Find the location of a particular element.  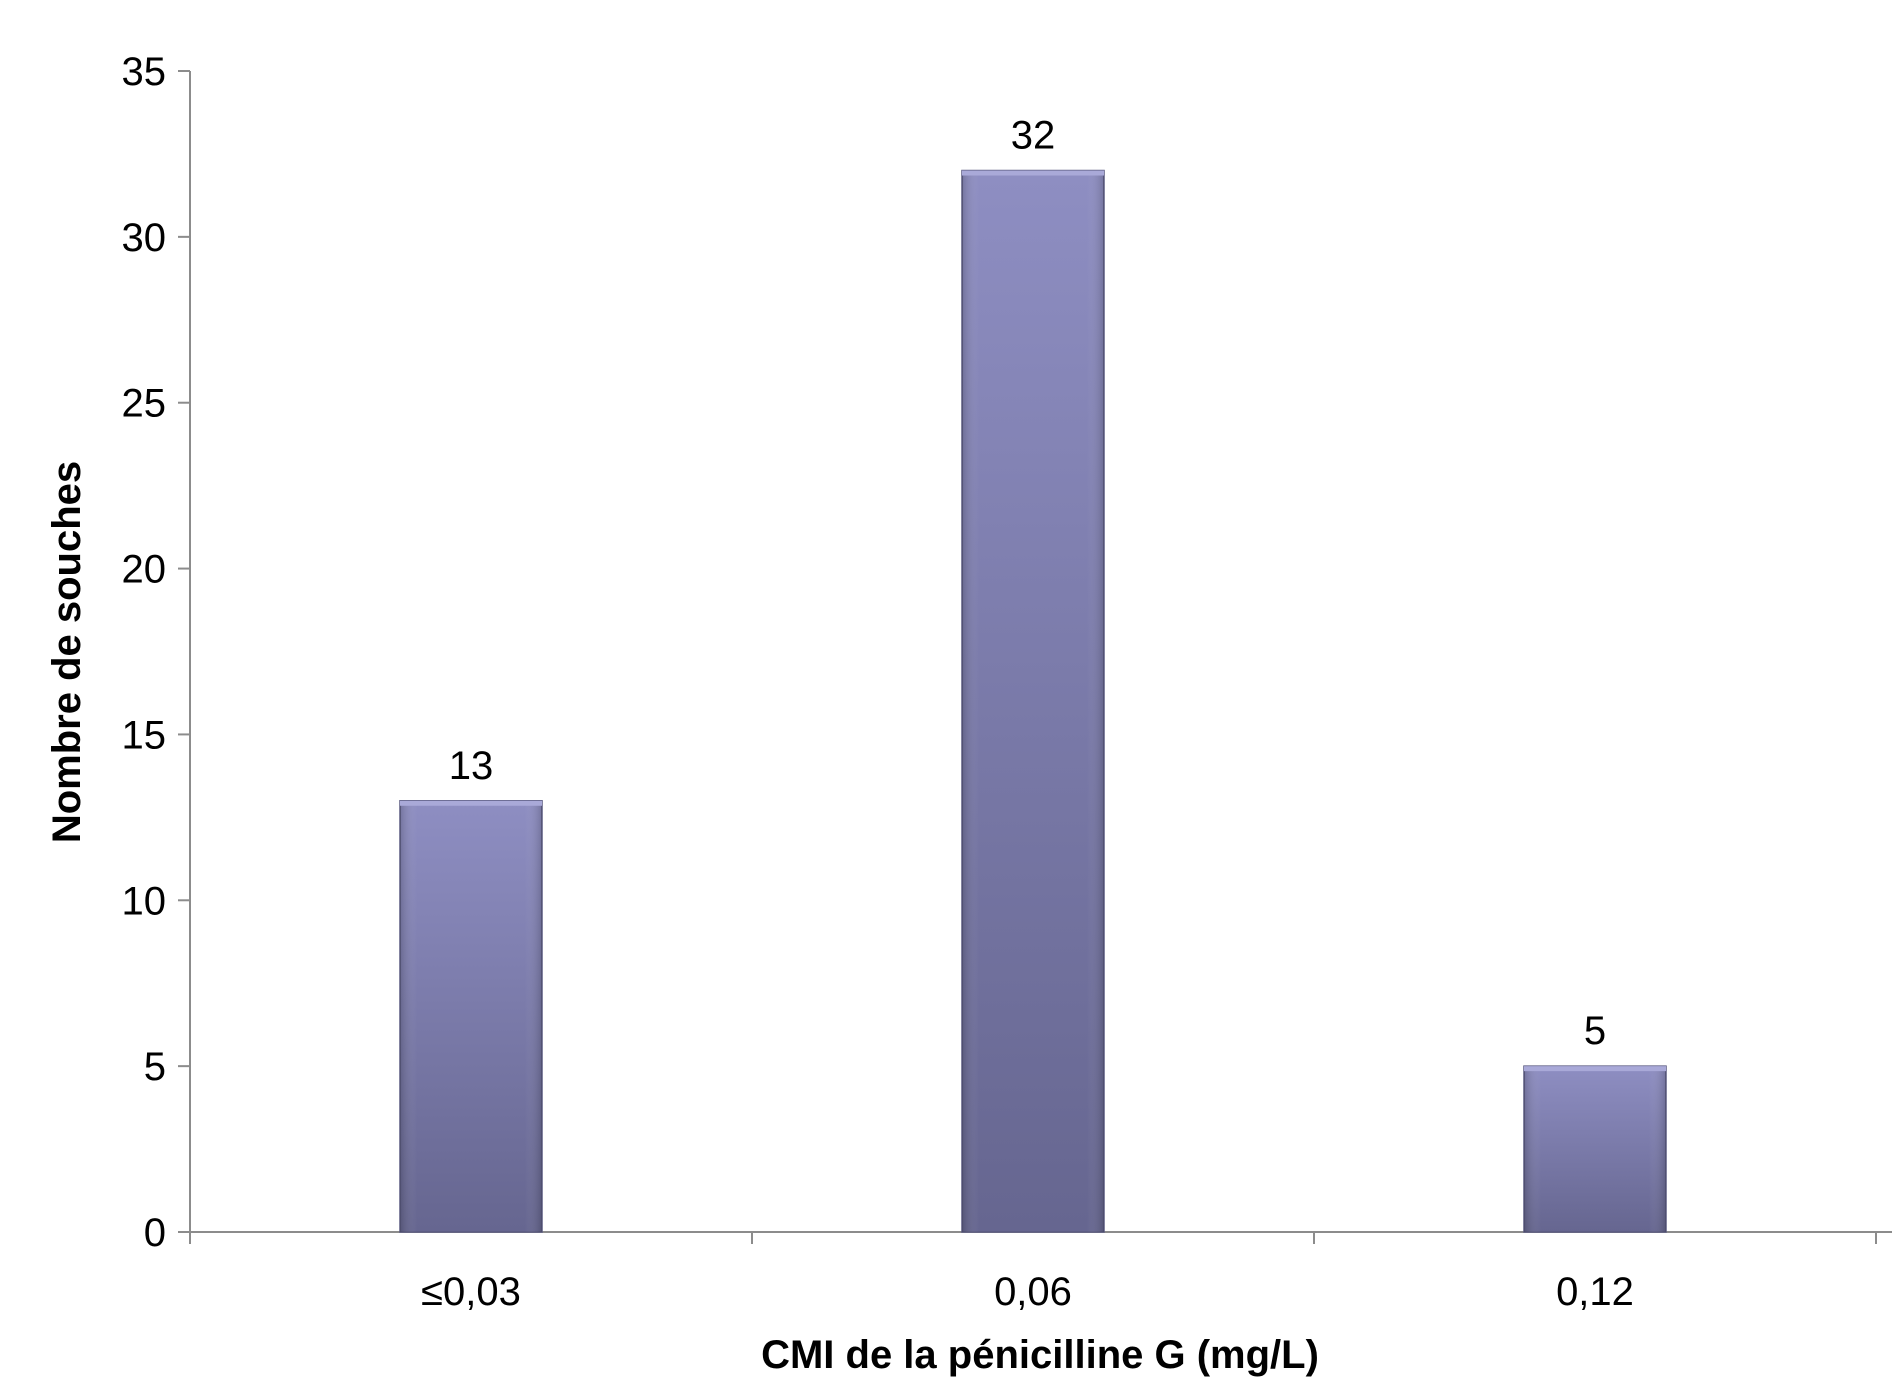

y-ticks: 0 5 10 15 20 25 30 35 is located at coordinates (156, 652).